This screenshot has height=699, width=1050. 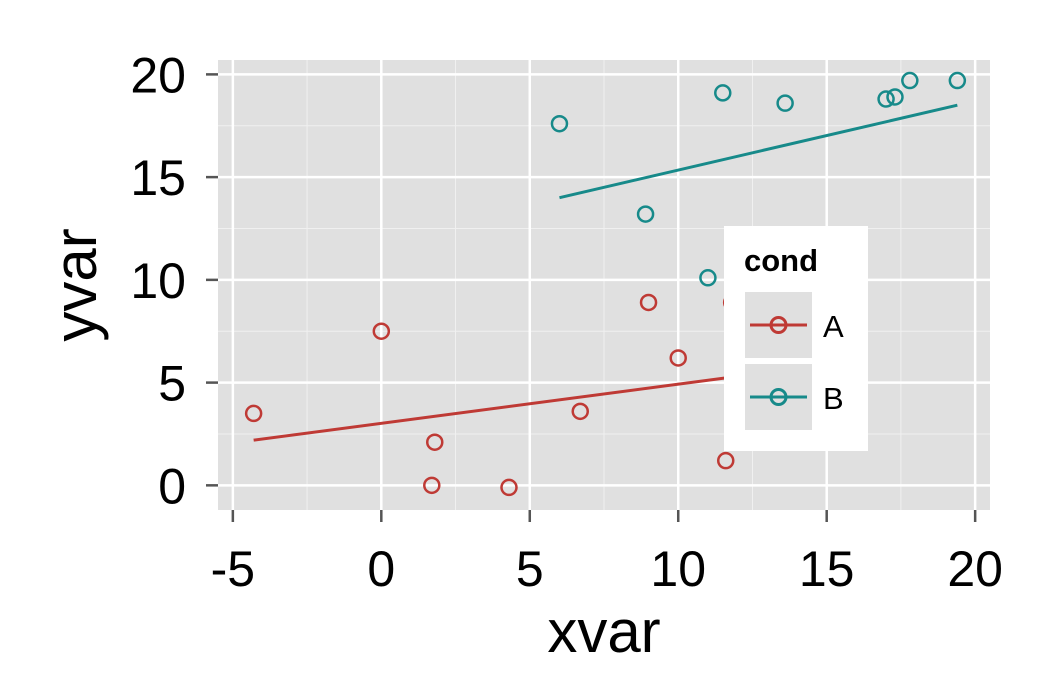 What do you see at coordinates (833, 398) in the screenshot?
I see `legend-label-b: B` at bounding box center [833, 398].